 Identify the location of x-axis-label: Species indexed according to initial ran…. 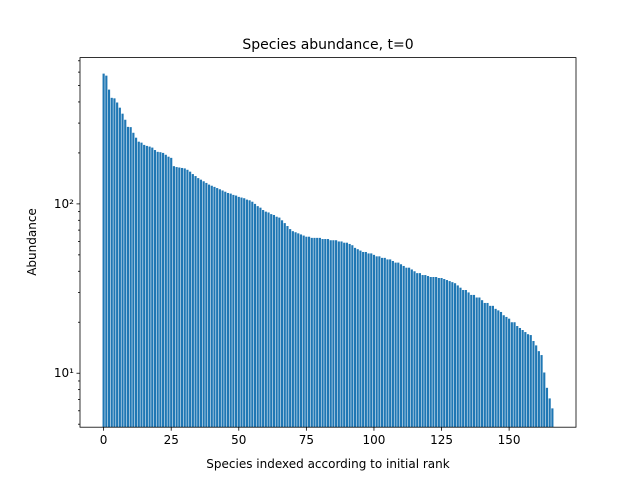
(327, 464).